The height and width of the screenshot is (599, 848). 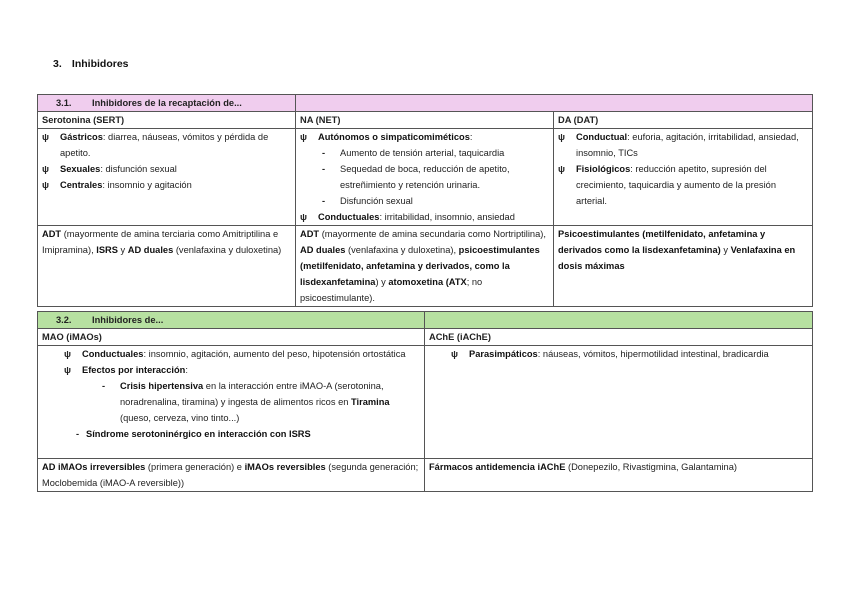 What do you see at coordinates (503, 354) in the screenshot?
I see `bold-text: Parasimpáticos` at bounding box center [503, 354].